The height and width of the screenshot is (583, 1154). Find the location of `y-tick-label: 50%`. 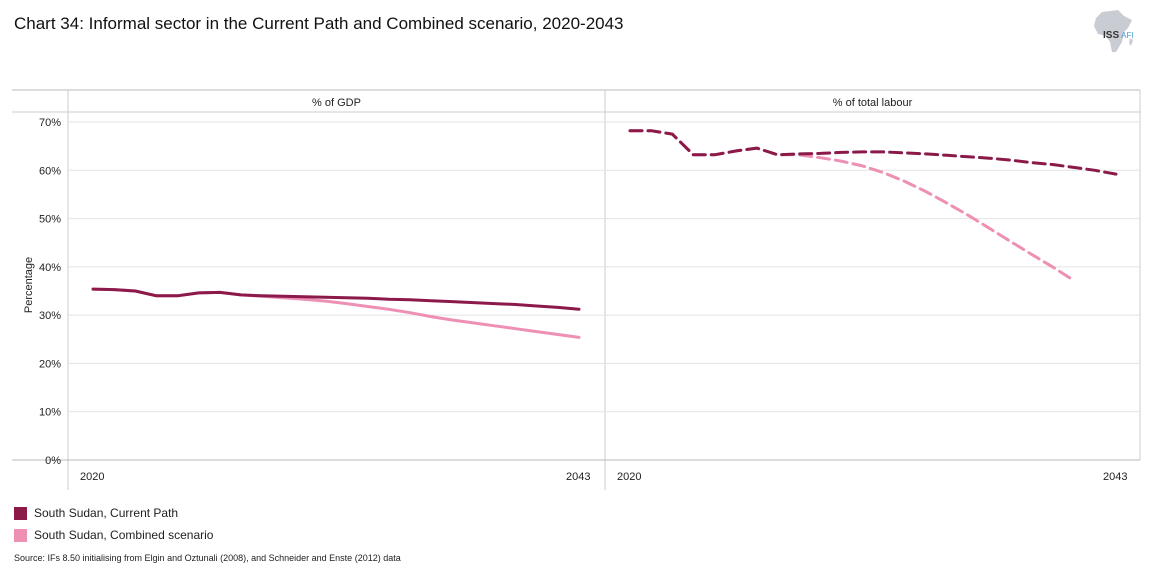

y-tick-label: 50% is located at coordinates (50, 220).